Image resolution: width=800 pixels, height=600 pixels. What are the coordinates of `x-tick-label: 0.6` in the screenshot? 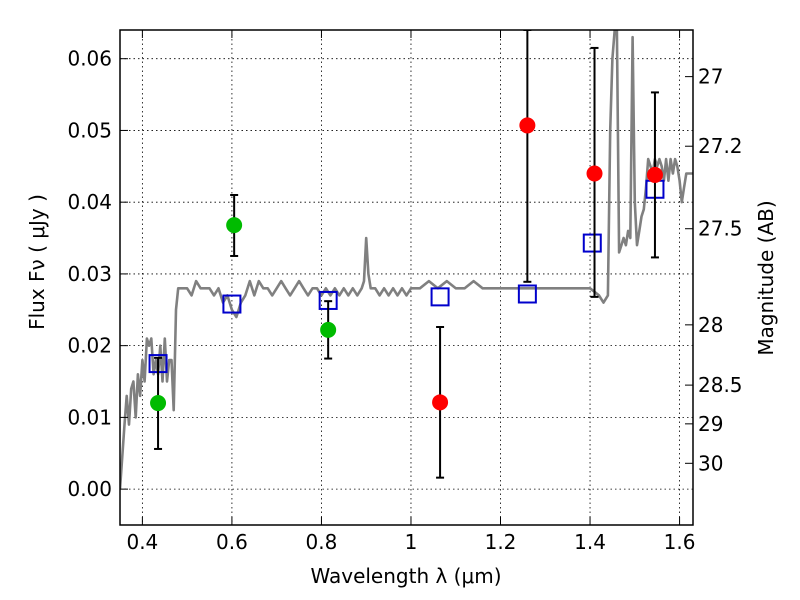 It's located at (232, 542).